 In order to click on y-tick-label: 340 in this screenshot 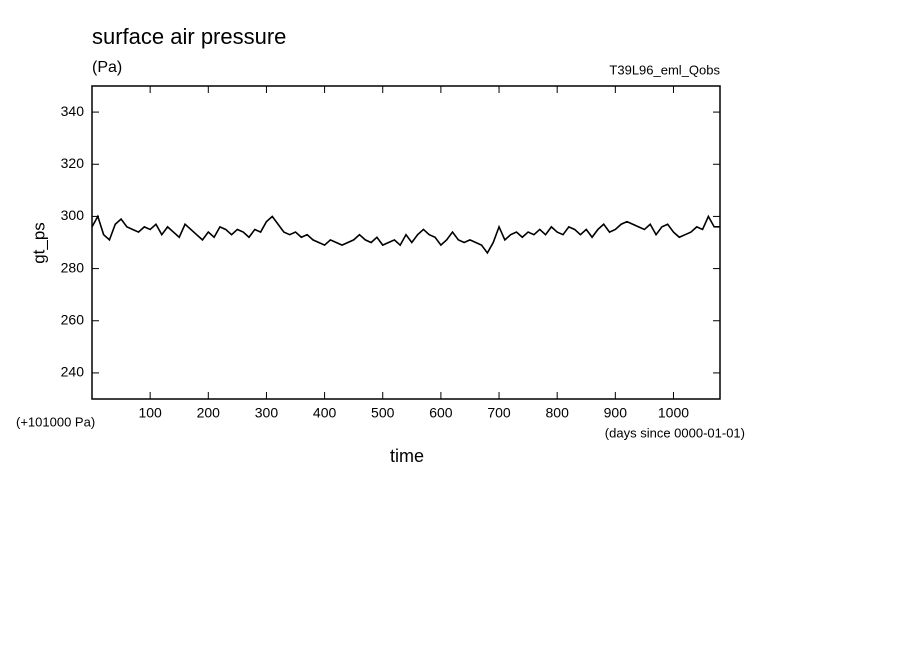, I will do `click(73, 111)`.